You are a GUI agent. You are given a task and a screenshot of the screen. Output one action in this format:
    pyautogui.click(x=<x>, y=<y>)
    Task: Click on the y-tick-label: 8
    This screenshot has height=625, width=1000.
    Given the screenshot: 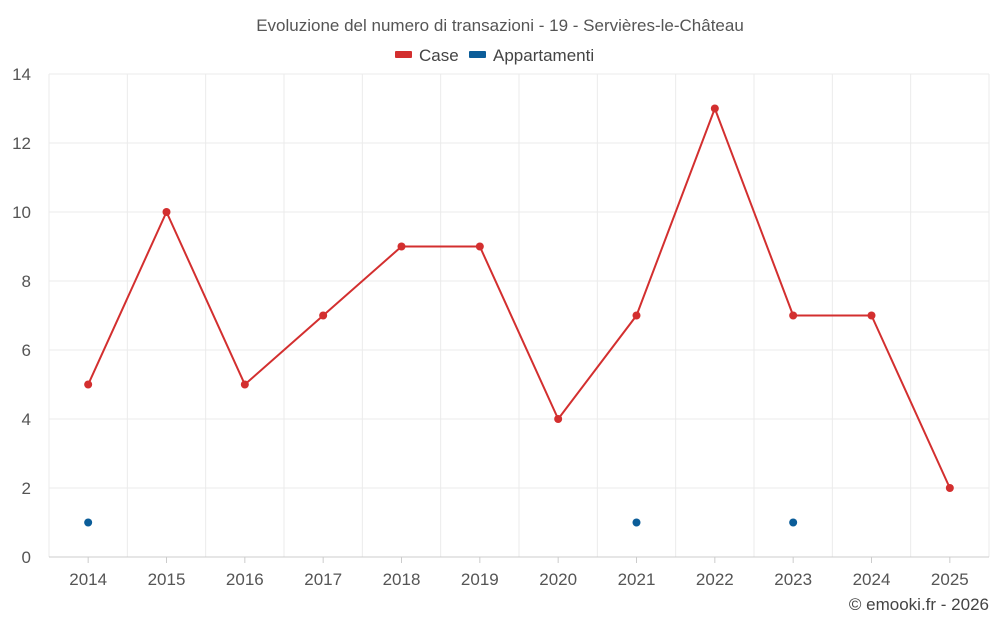 What is the action you would take?
    pyautogui.click(x=26, y=281)
    